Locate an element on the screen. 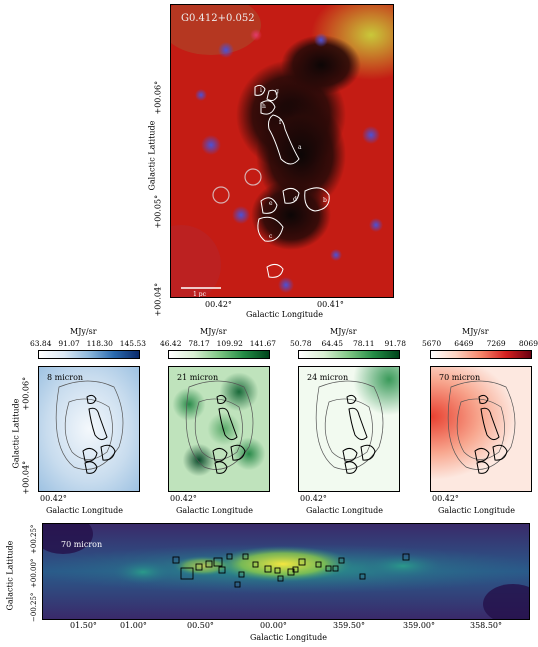  main-ytick-1: +00.06° is located at coordinates (158, 97).